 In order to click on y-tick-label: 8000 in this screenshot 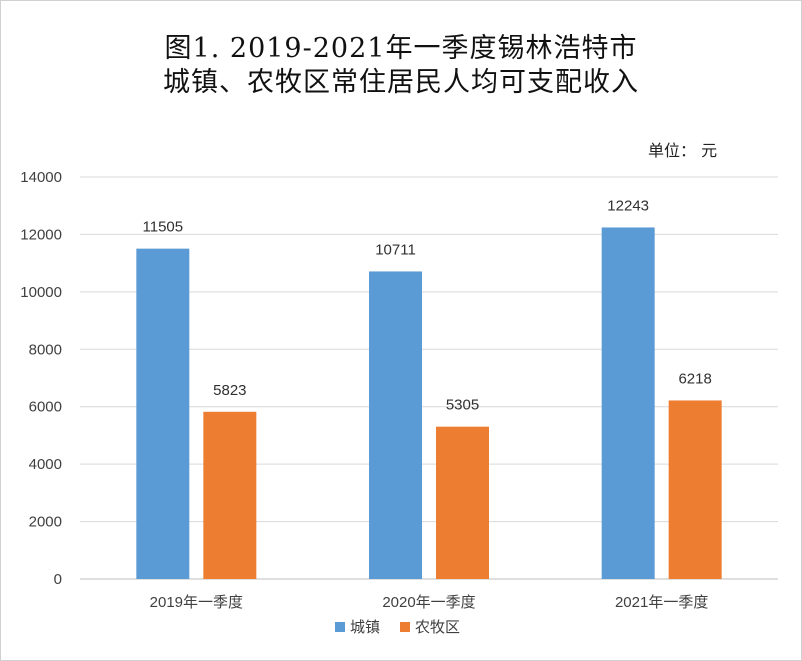, I will do `click(45, 349)`.